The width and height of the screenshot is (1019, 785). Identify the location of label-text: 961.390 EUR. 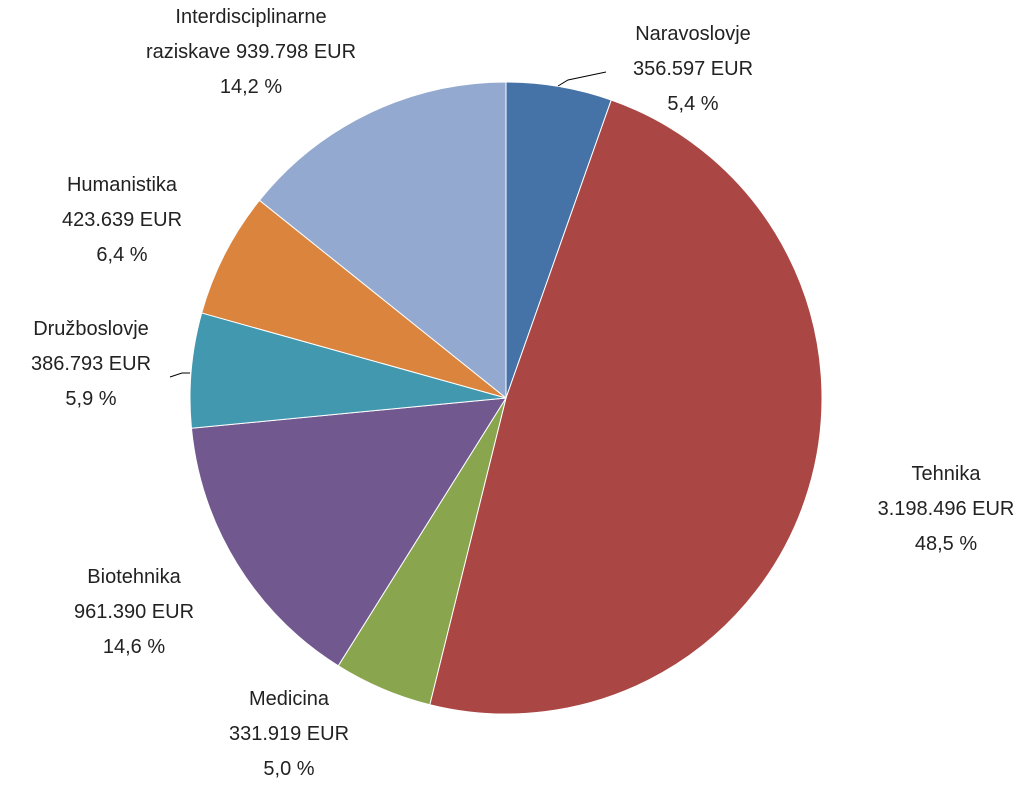
(134, 612).